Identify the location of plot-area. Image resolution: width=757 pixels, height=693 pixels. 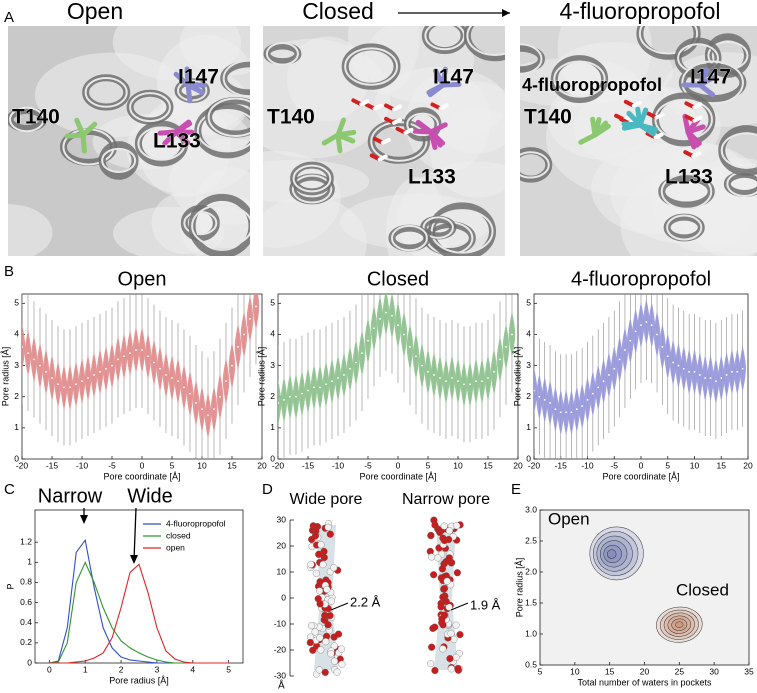
(139, 586).